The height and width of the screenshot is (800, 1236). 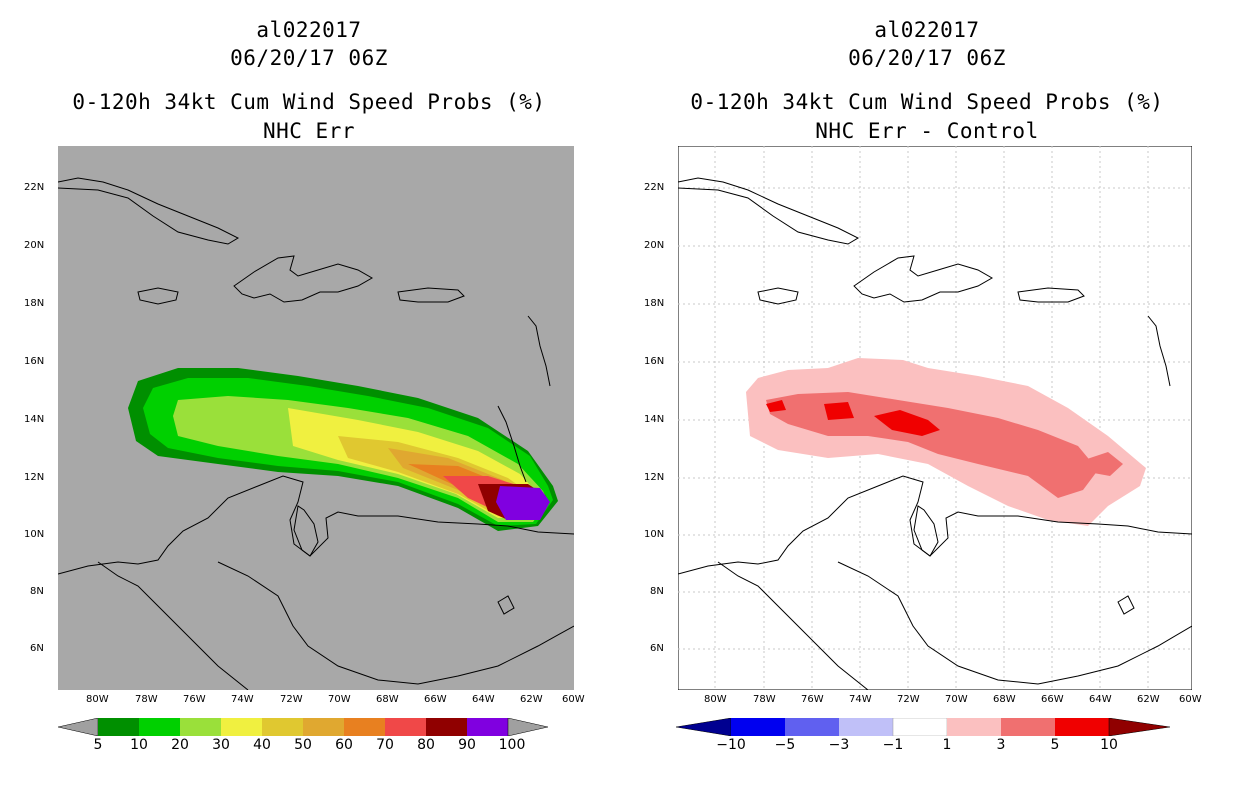 What do you see at coordinates (512, 745) in the screenshot?
I see `colorbar-label: 100` at bounding box center [512, 745].